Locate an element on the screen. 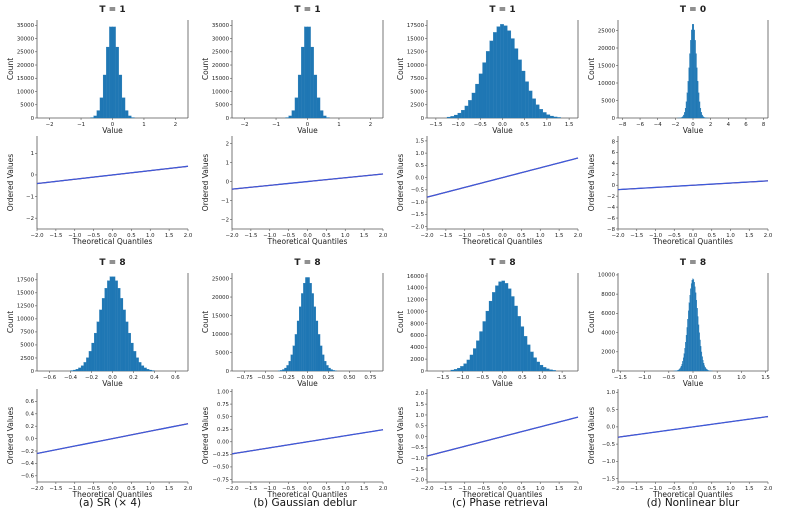  y-tick-label: 15000 is located at coordinates (221, 316).